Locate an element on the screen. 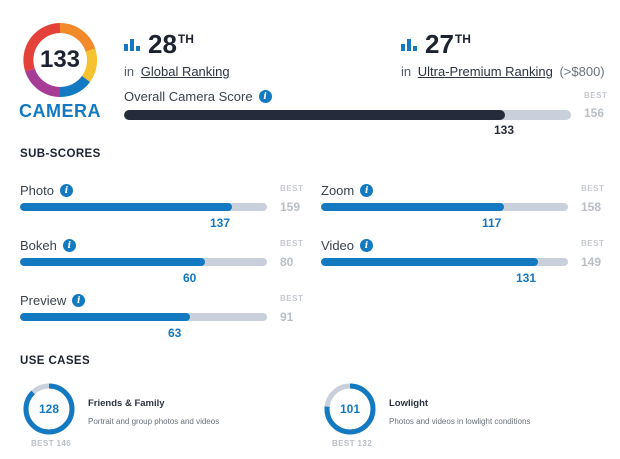 The width and height of the screenshot is (620, 459). subscore-video-best: 149 is located at coordinates (591, 262).